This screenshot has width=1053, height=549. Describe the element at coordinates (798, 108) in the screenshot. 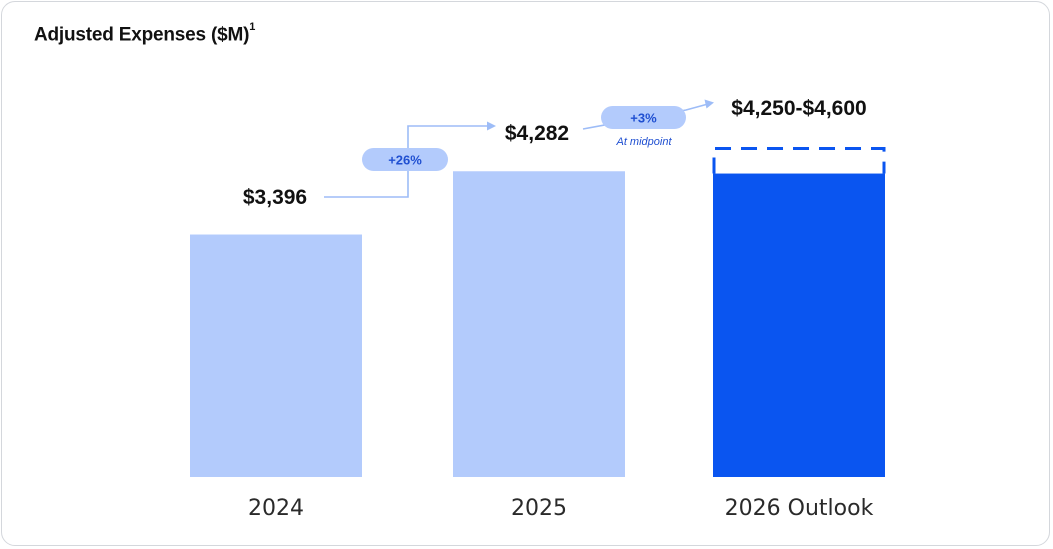

I see `value-label-2026-outlook: $4,250-$4,600` at that location.